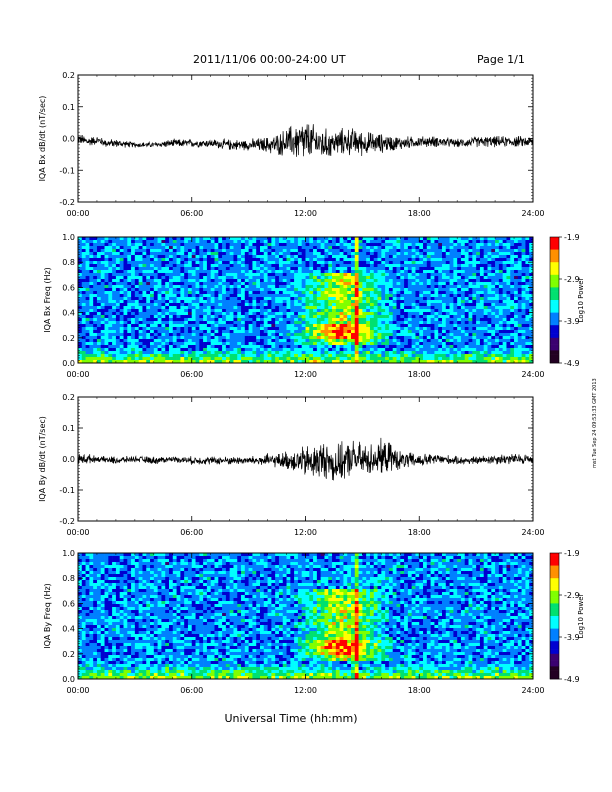  I want to click on waveform-trace, so click(305, 140).